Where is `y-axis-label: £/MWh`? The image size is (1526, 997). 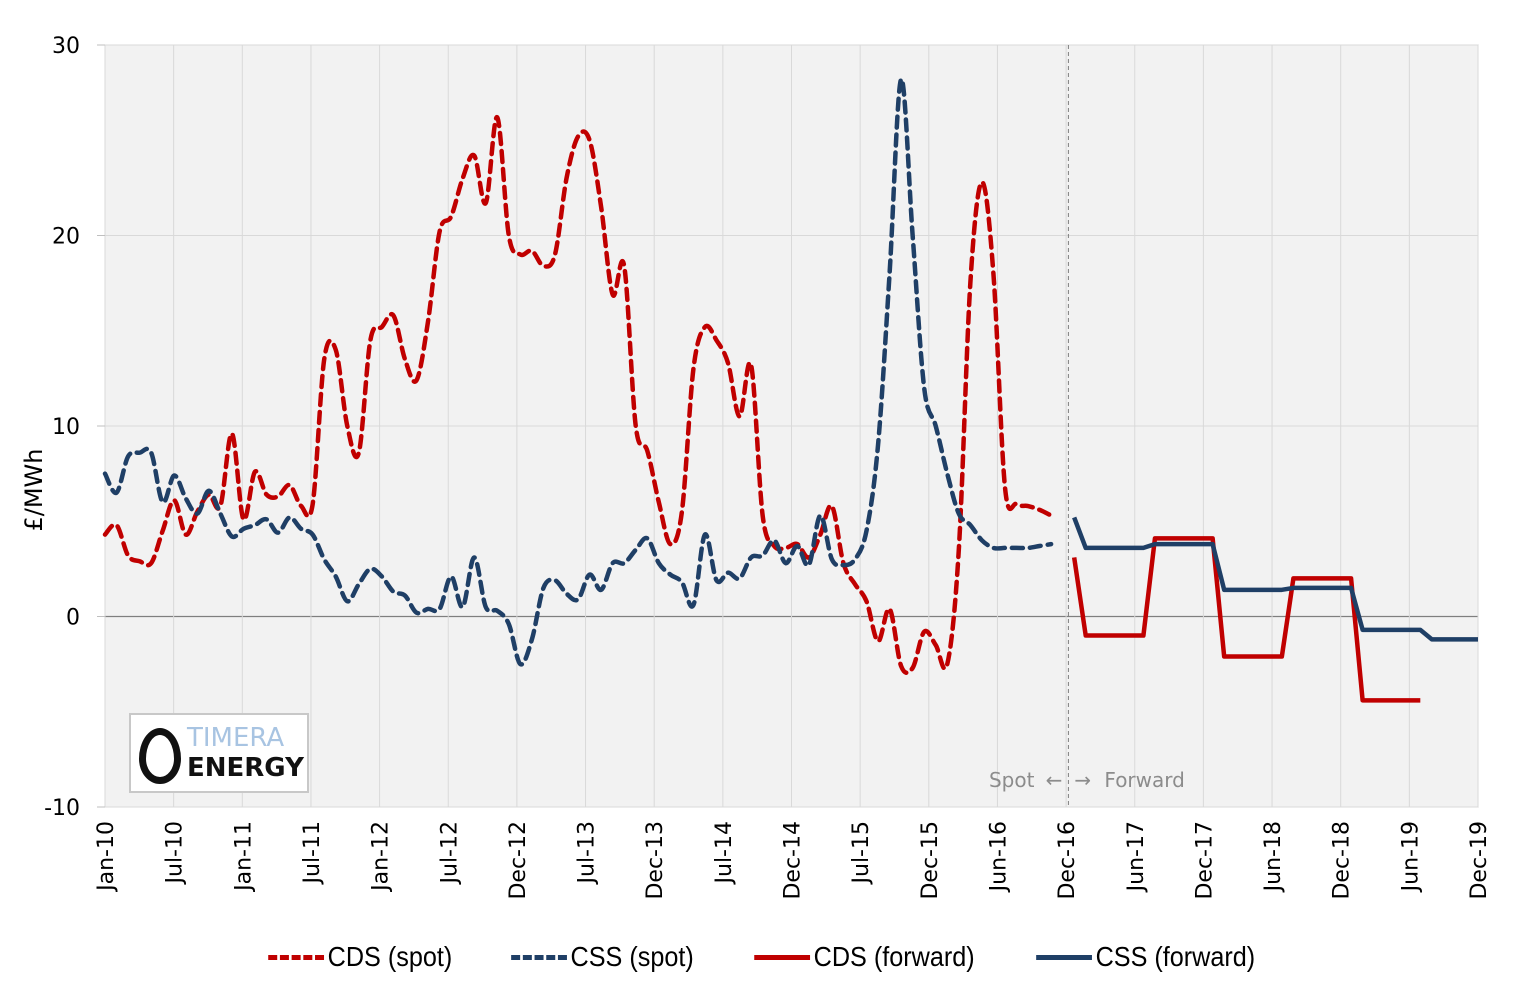
y-axis-label: £/MWh is located at coordinates (34, 489).